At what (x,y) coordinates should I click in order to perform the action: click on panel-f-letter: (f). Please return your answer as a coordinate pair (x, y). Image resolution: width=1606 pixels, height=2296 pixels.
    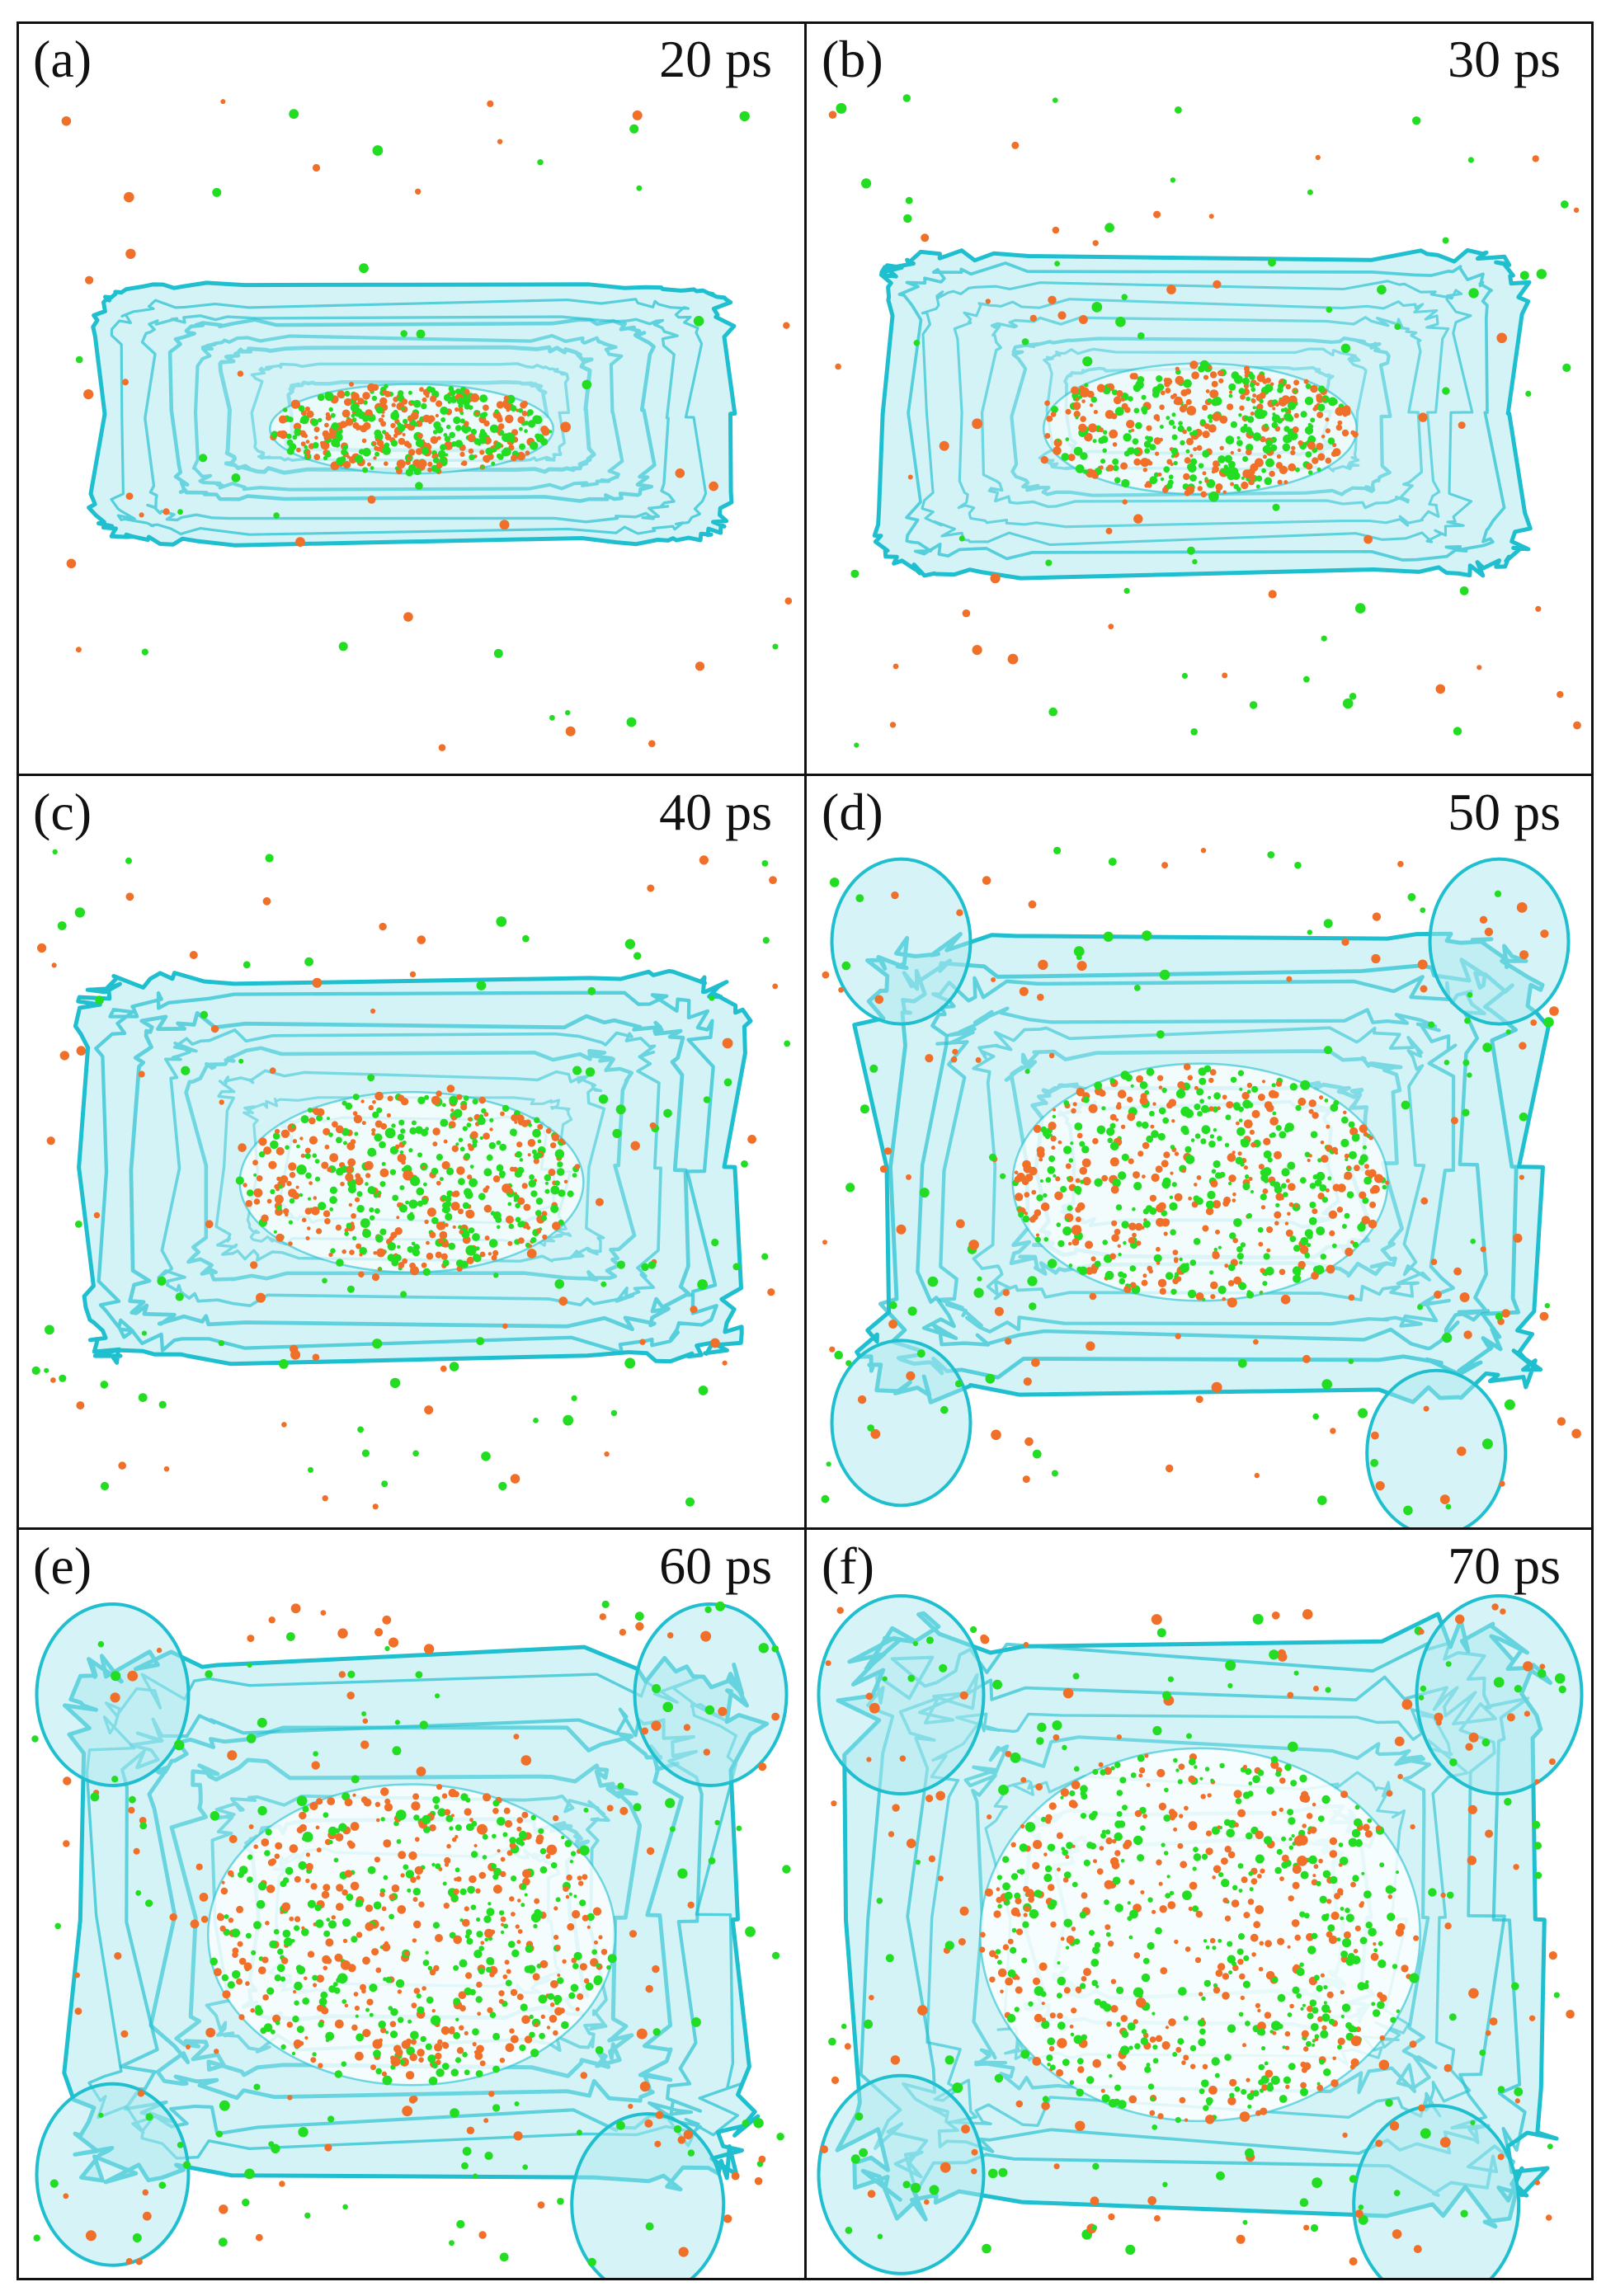
    Looking at the image, I should click on (848, 1565).